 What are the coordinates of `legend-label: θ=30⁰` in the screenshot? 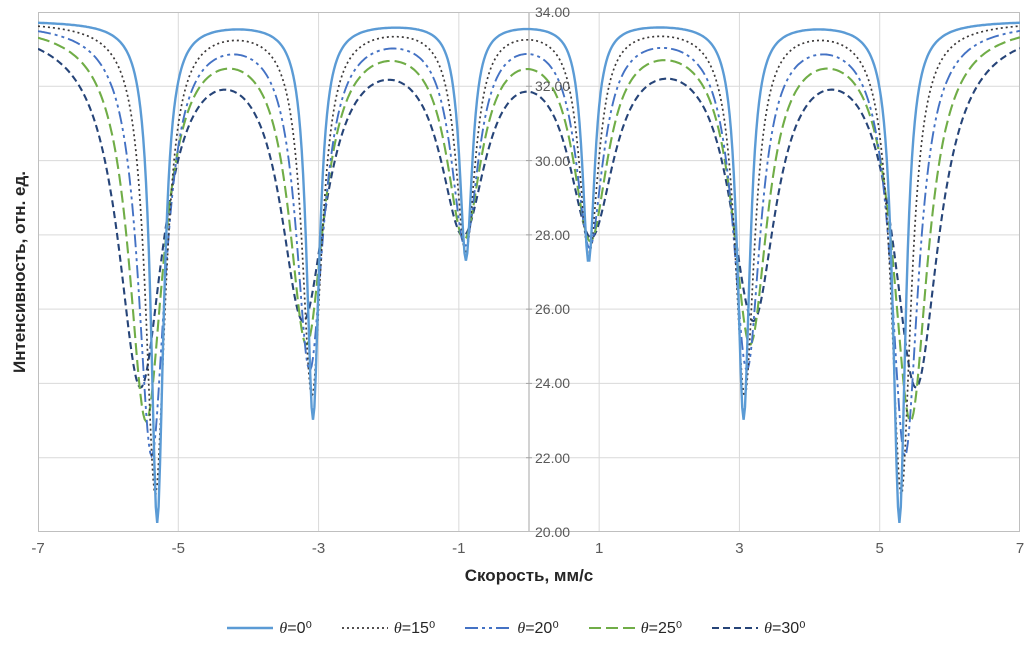 It's located at (785, 628).